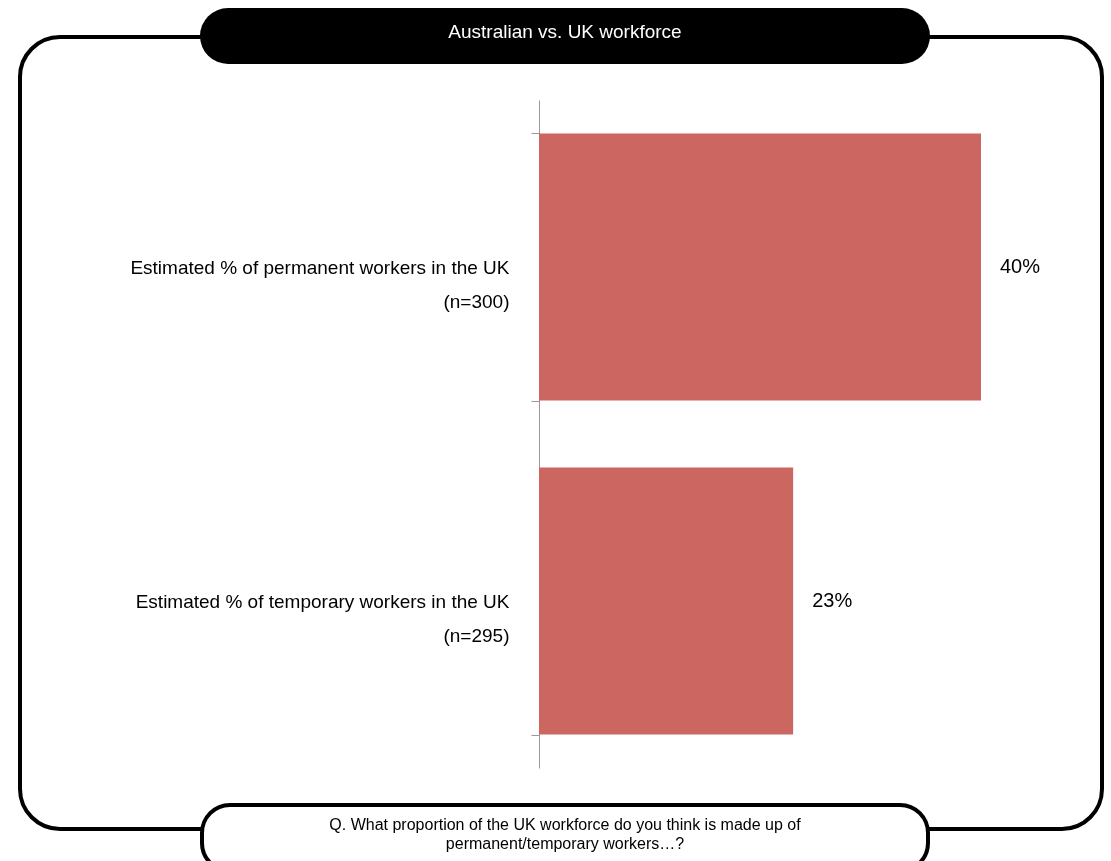  What do you see at coordinates (320, 284) in the screenshot?
I see `y-tick-label: Estimated % of permanent workers in the UK (n=300)` at bounding box center [320, 284].